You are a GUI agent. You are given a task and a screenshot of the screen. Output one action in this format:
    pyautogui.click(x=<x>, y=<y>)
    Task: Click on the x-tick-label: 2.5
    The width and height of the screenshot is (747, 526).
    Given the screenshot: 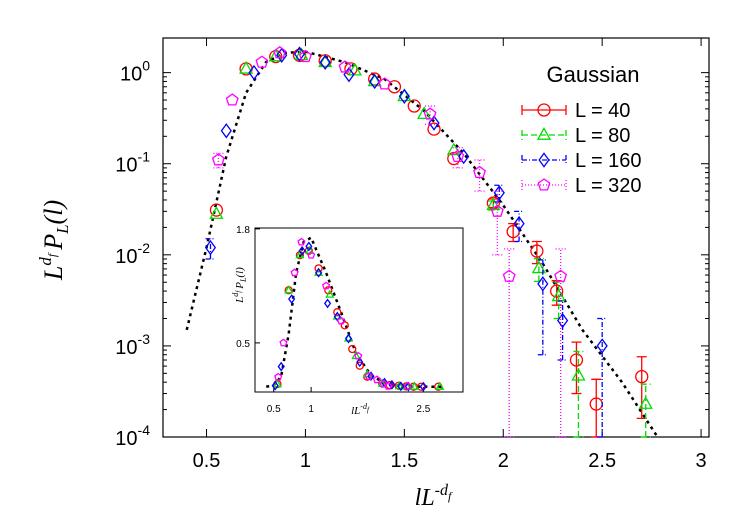 What is the action you would take?
    pyautogui.click(x=602, y=461)
    